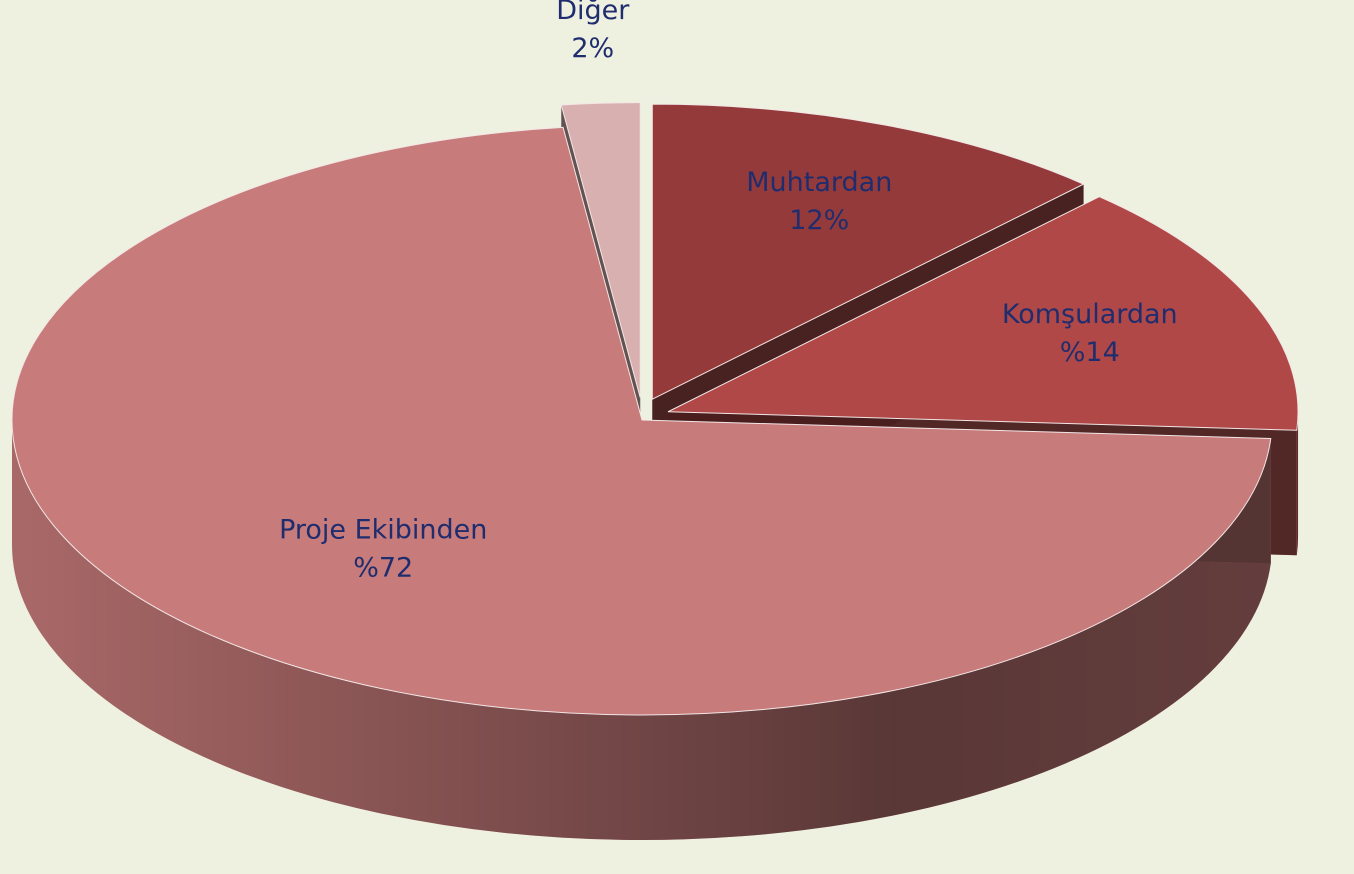 Image resolution: width=1354 pixels, height=874 pixels. Describe the element at coordinates (819, 182) in the screenshot. I see `slice-category-label: Muhtardan` at that location.